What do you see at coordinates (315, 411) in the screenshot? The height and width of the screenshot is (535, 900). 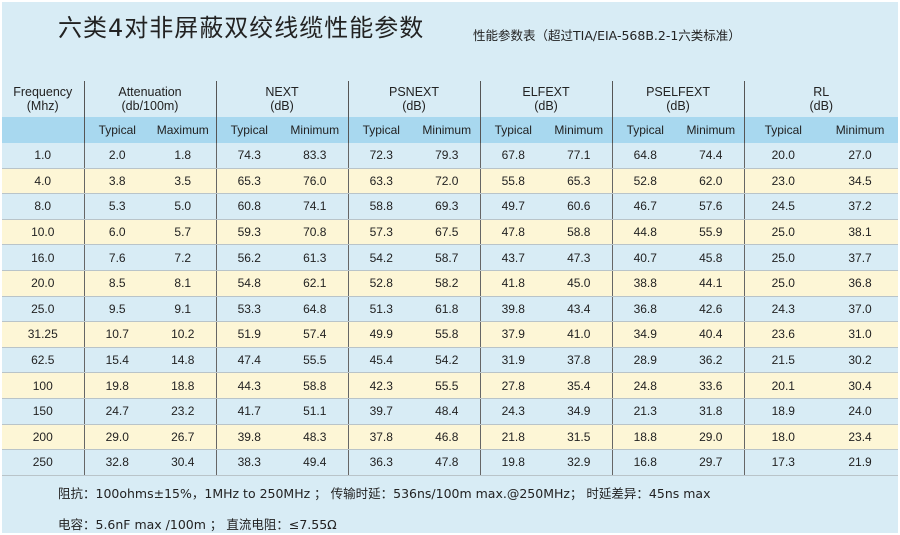 I see `table-cell: 51.1` at bounding box center [315, 411].